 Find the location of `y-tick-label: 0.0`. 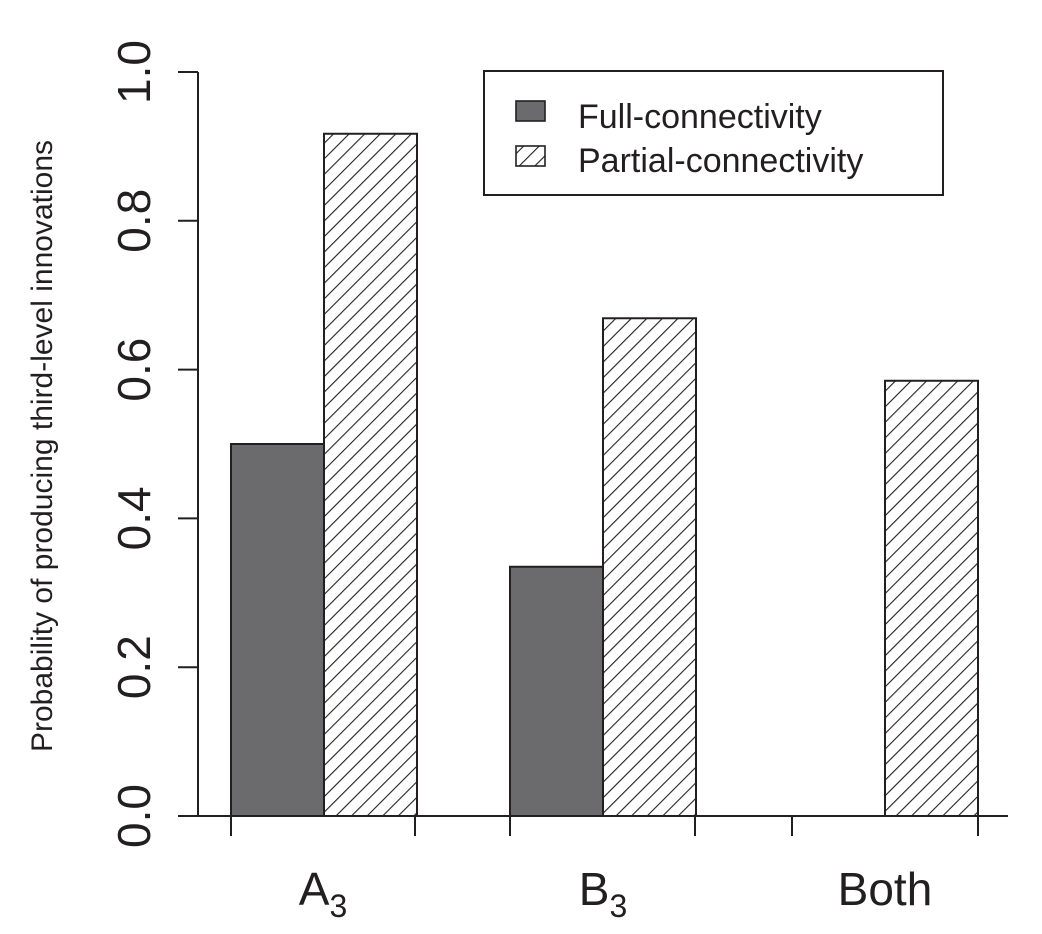

y-tick-label: 0.0 is located at coordinates (134, 816).